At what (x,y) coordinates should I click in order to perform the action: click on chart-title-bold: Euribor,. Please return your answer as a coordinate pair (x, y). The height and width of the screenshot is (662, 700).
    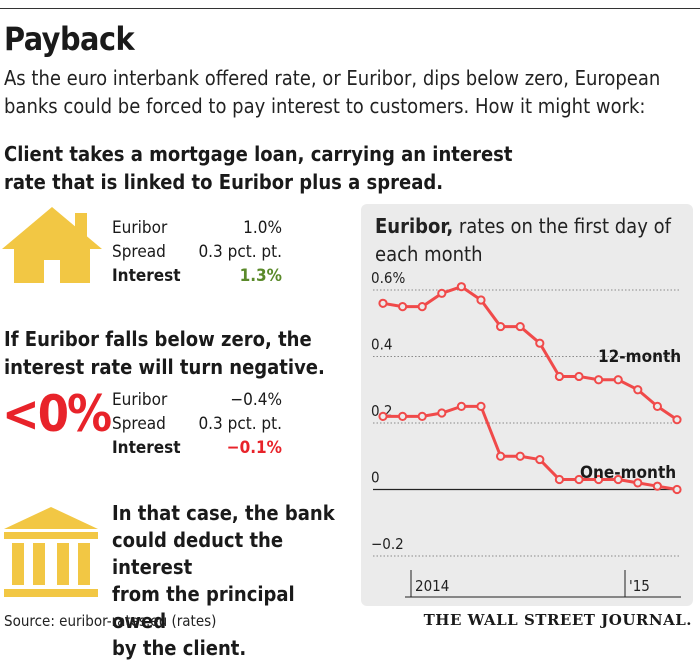
    Looking at the image, I should click on (414, 226).